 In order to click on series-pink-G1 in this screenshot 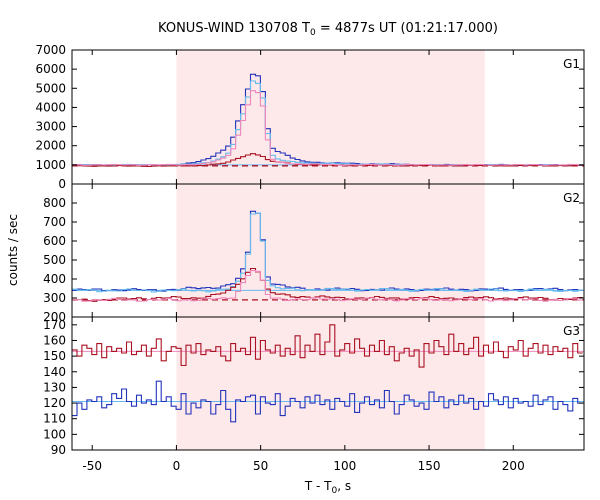, I will do `click(327, 128)`.